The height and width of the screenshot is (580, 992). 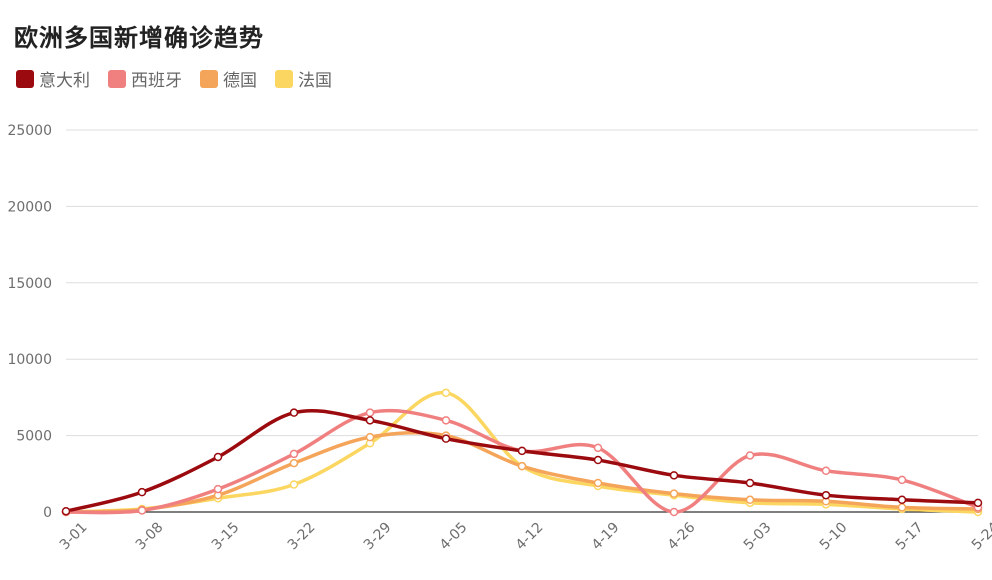 I want to click on legend-item-germany: 德国, so click(x=228, y=78).